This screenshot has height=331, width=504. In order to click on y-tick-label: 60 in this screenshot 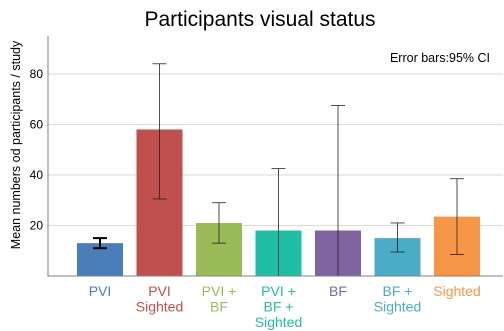, I will do `click(37, 124)`.